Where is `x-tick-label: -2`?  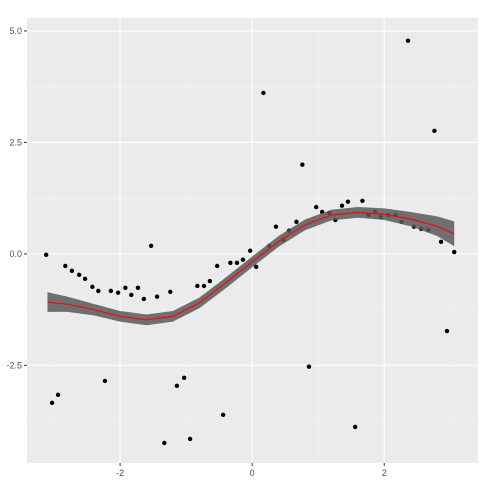 x-tick-label: -2 is located at coordinates (120, 473).